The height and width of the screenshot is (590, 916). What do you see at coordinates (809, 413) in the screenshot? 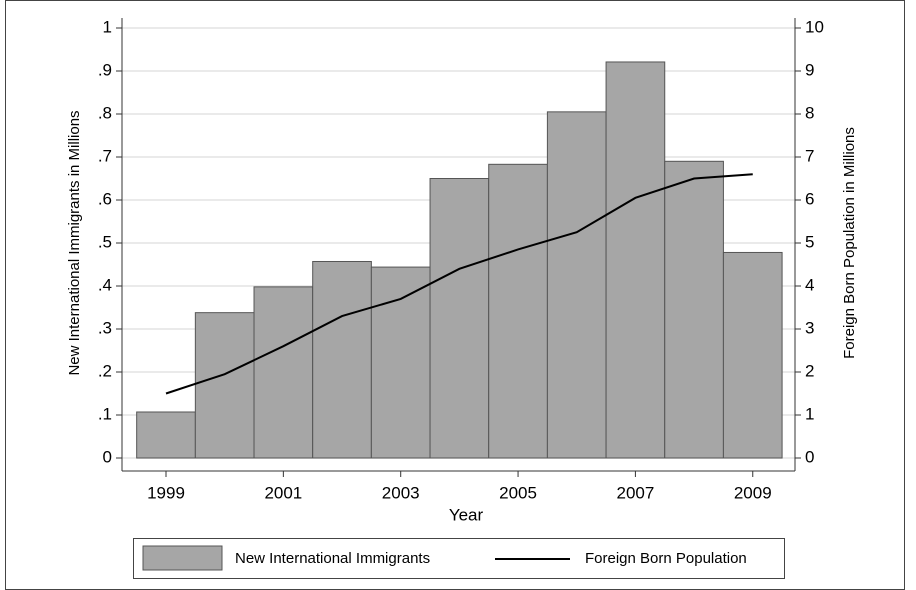
I see `y2-tick-label: 1` at bounding box center [809, 413].